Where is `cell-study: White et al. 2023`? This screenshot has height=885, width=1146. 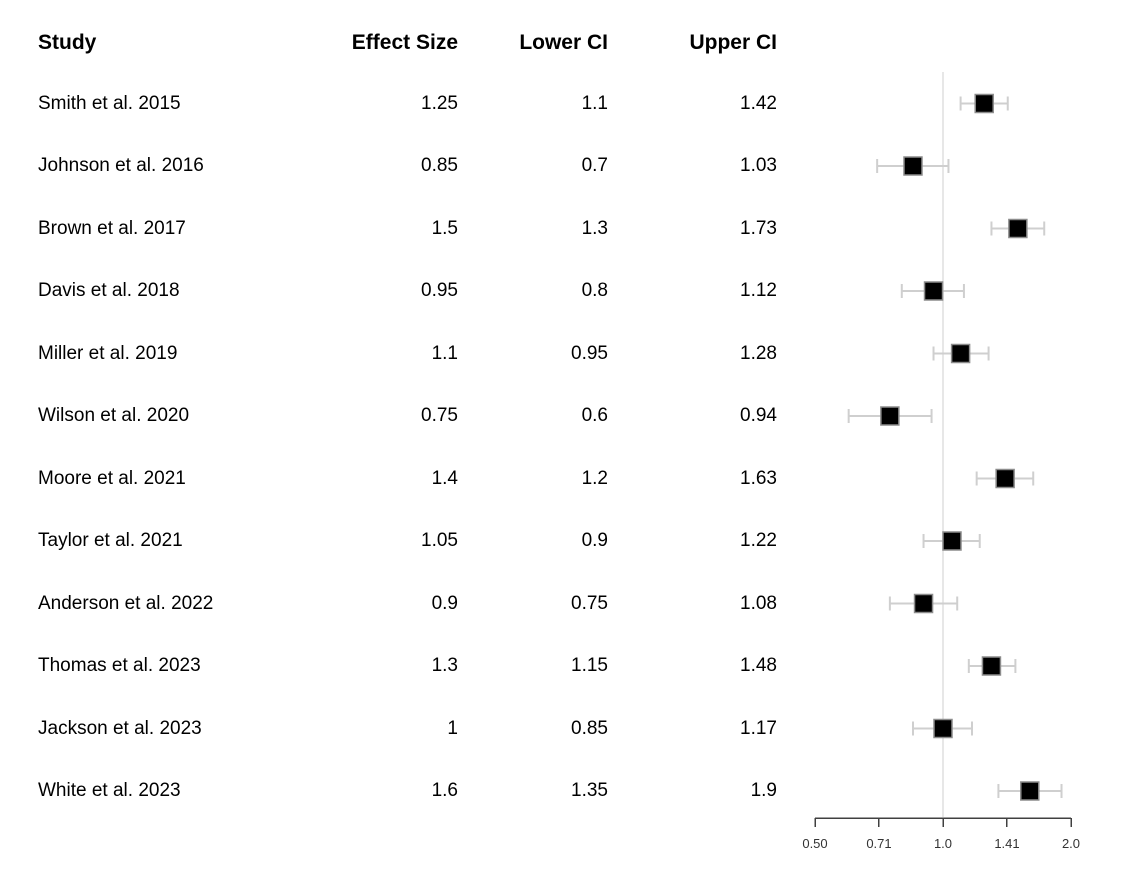
cell-study: White et al. 2023 is located at coordinates (109, 790).